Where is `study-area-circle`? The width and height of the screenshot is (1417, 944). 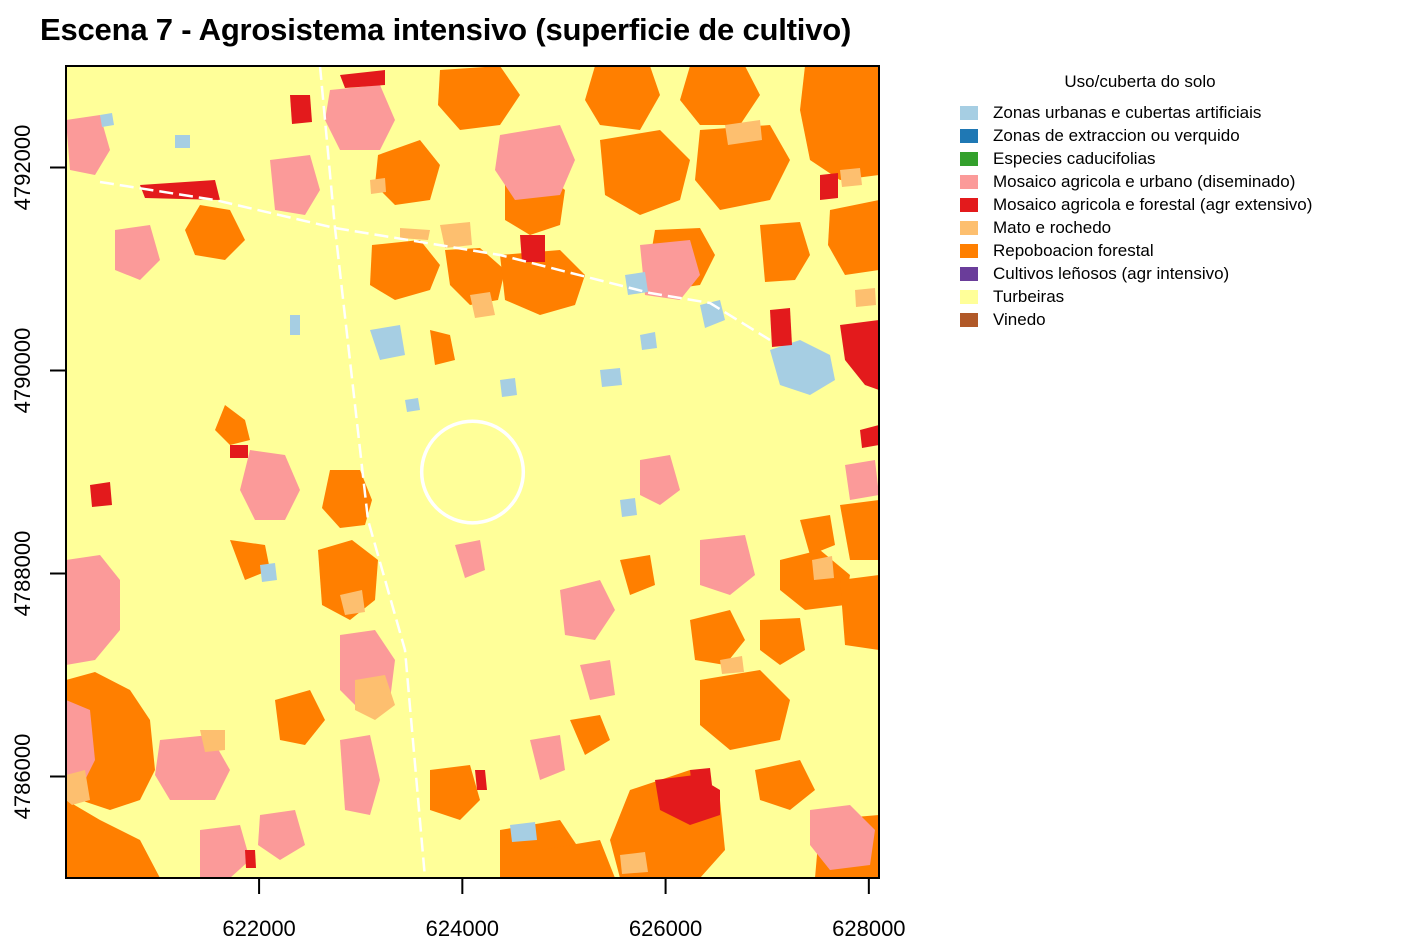 study-area-circle is located at coordinates (472, 472).